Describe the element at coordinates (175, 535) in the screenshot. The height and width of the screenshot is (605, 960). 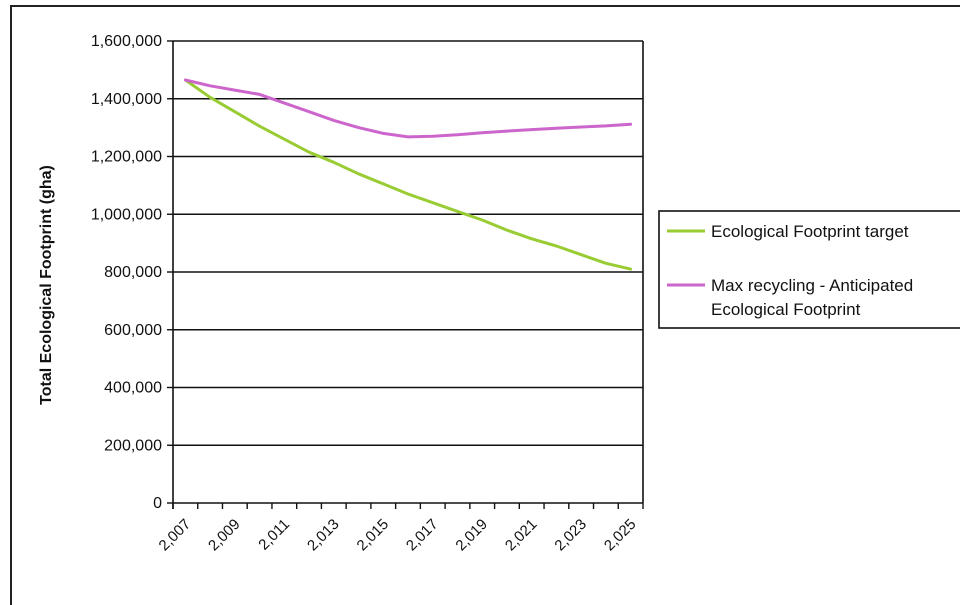
I see `x-tick-label: 2,007` at that location.